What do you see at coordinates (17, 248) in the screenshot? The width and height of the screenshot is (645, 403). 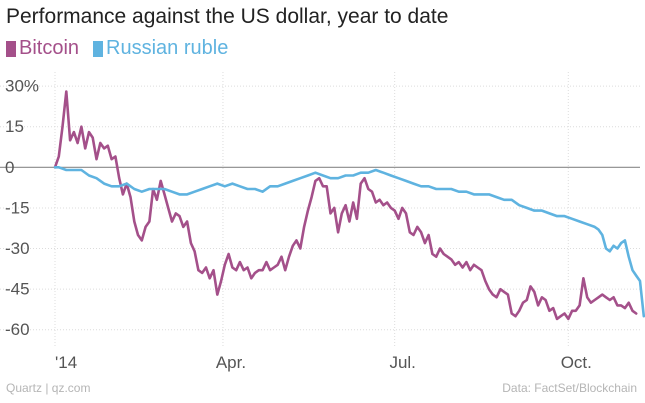 I see `y-tick-label: -30` at bounding box center [17, 248].